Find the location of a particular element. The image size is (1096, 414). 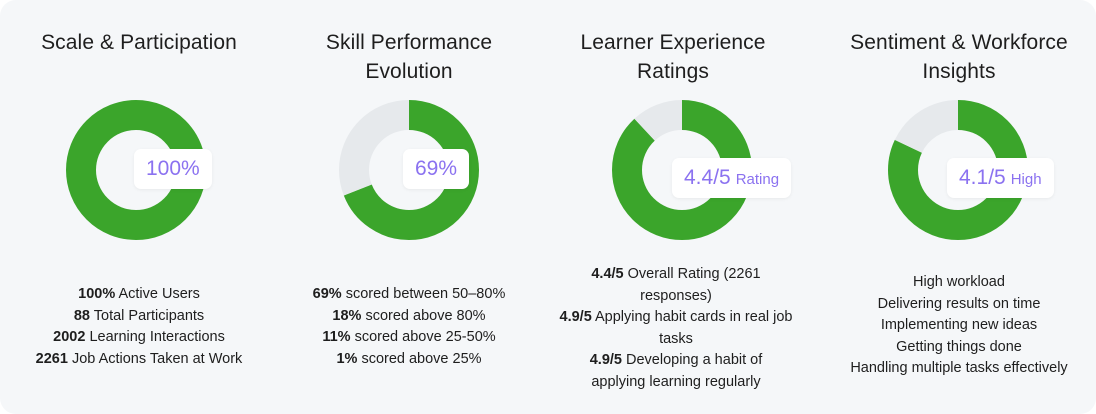

center-value: 4.4/5 is located at coordinates (707, 177).